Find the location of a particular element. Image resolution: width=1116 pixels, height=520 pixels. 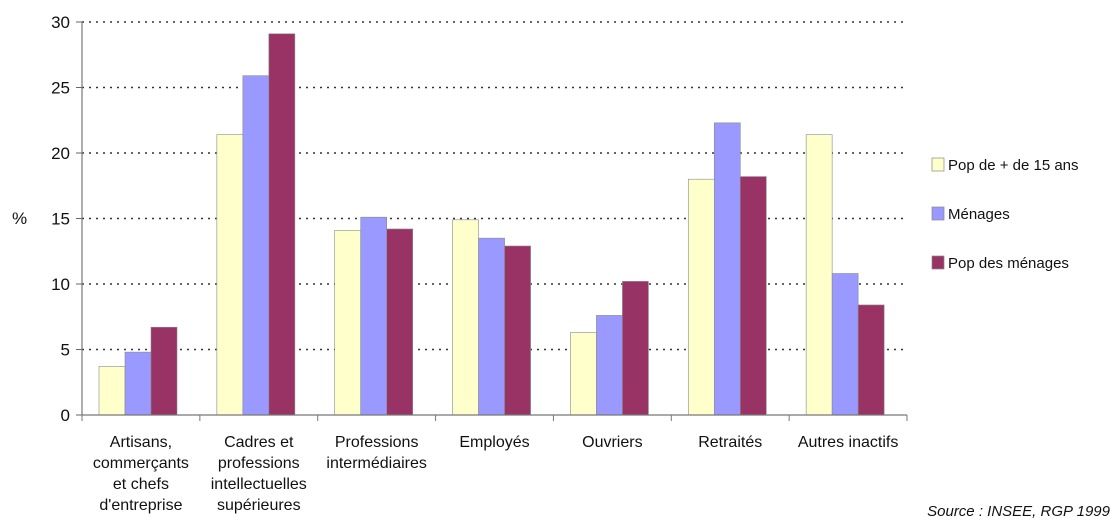

y-tick-label: 20 is located at coordinates (60, 153).